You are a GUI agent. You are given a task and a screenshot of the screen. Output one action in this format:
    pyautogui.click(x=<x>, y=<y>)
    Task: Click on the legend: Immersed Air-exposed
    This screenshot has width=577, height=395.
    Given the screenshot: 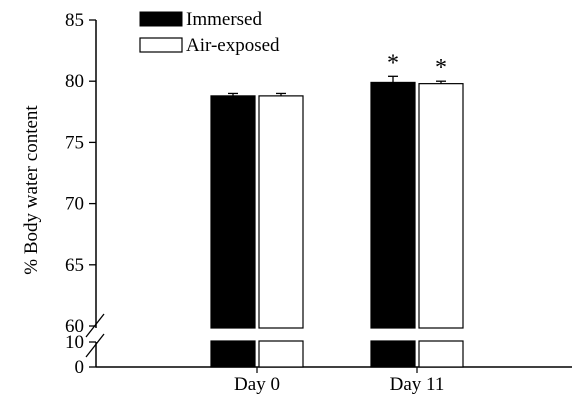 What is the action you would take?
    pyautogui.click(x=209, y=32)
    